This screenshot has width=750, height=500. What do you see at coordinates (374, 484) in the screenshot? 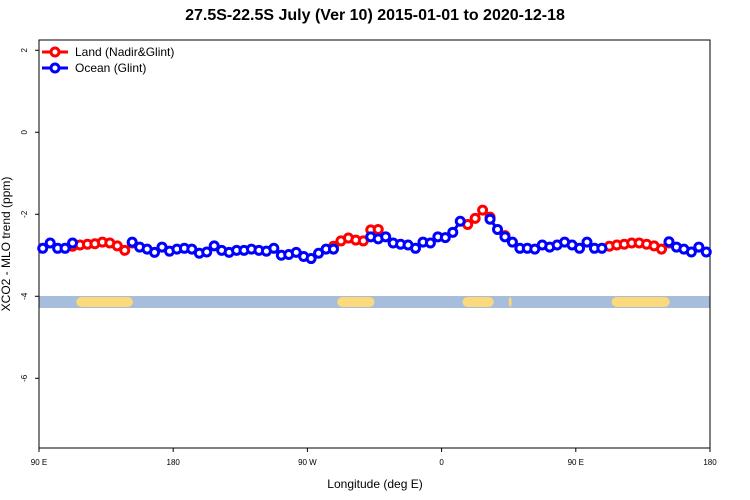
I see `x-axis-label: Longitude (deg E)` at bounding box center [374, 484].